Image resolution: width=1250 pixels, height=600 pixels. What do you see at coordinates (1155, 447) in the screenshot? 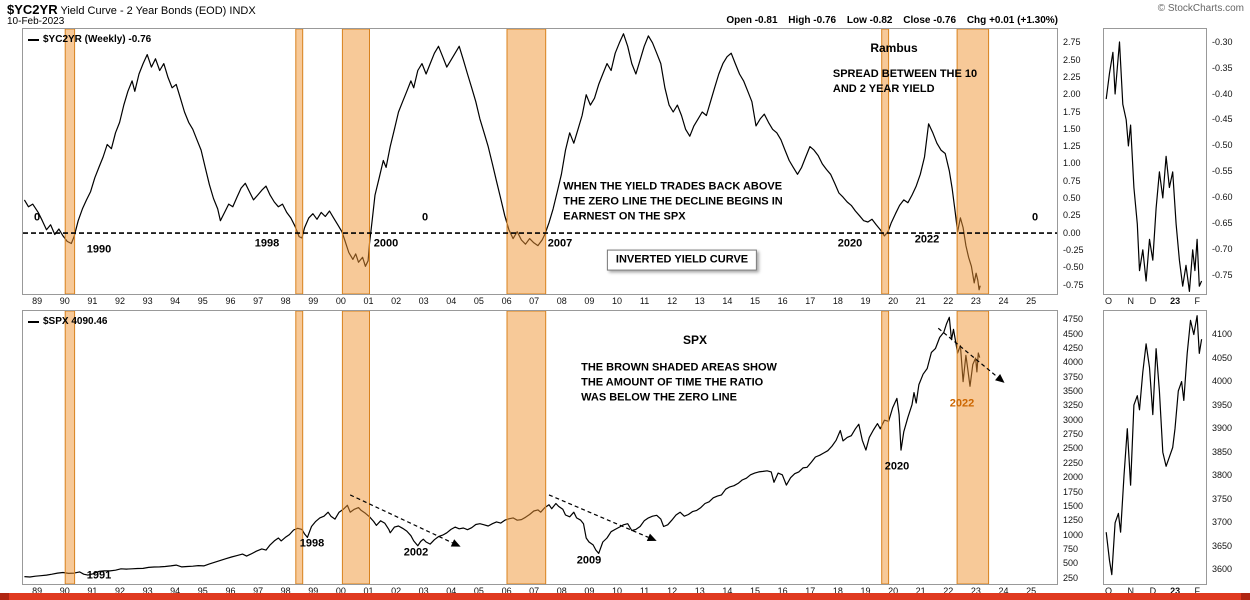
I see `spx-inset-panel` at bounding box center [1155, 447].